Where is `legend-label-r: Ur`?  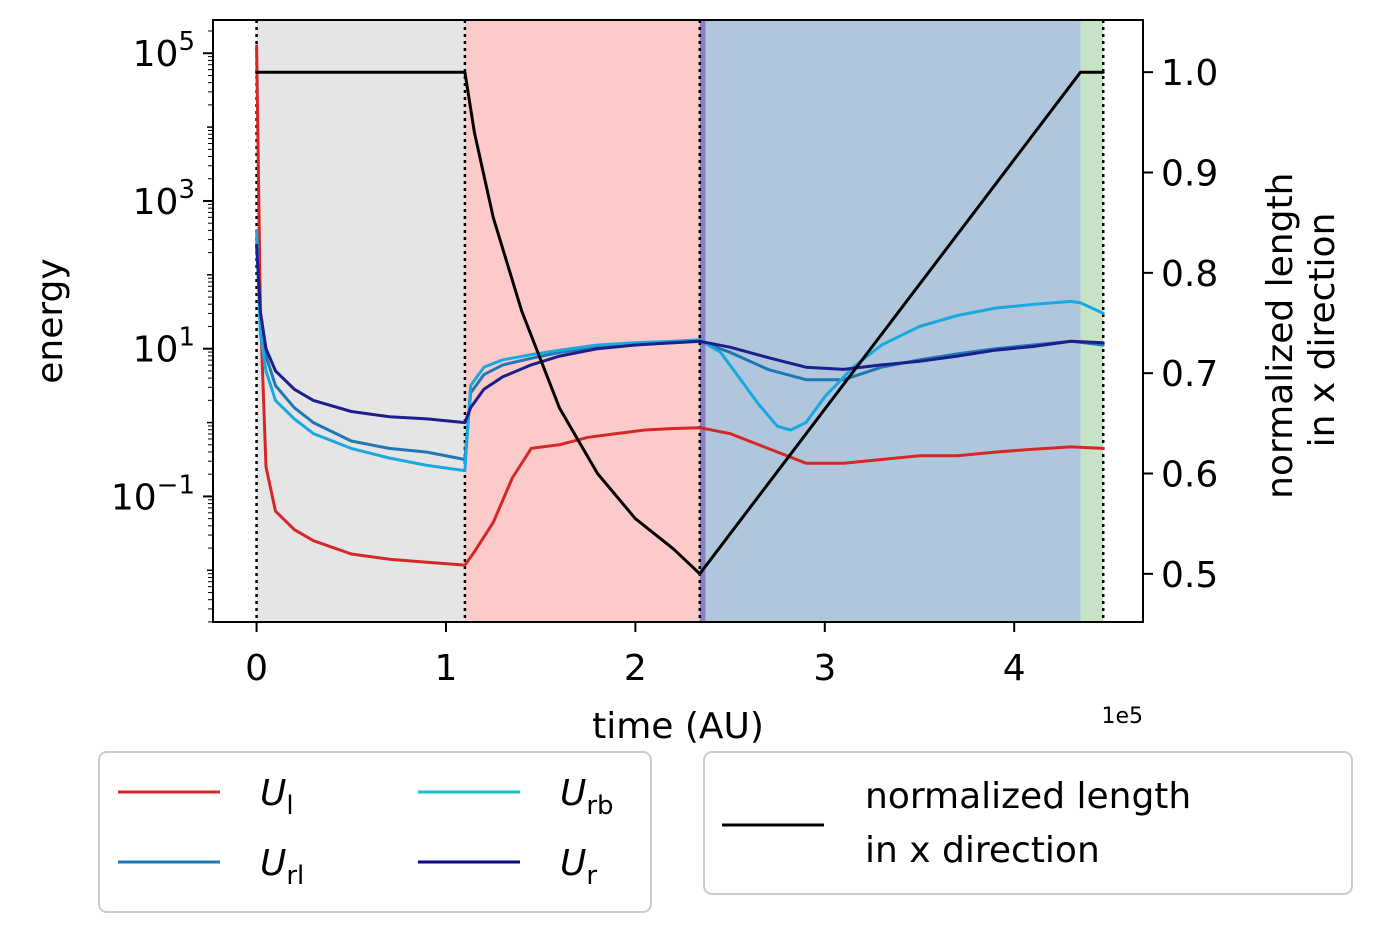
legend-label-r: Ur is located at coordinates (578, 867).